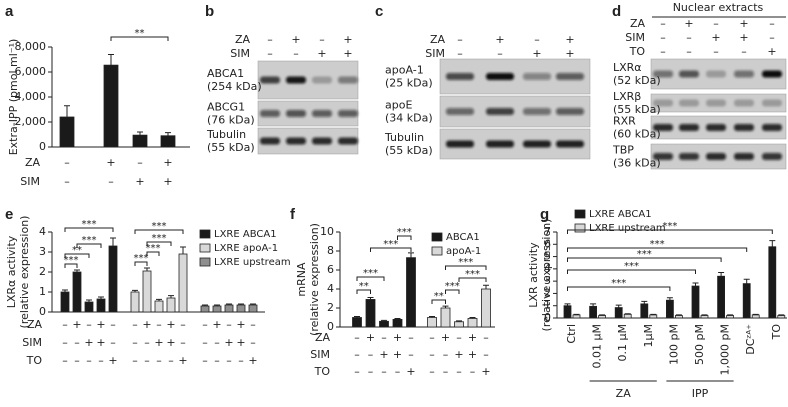 The image size is (788, 407). Describe the element at coordinates (246, 248) in the screenshot. I see `legend-label: LXRE apoA-1` at that location.